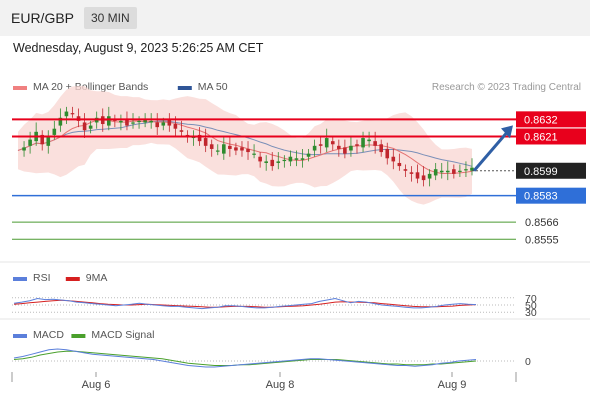  What do you see at coordinates (110, 18) in the screenshot?
I see `timeframe-button: 30 MIN` at bounding box center [110, 18].